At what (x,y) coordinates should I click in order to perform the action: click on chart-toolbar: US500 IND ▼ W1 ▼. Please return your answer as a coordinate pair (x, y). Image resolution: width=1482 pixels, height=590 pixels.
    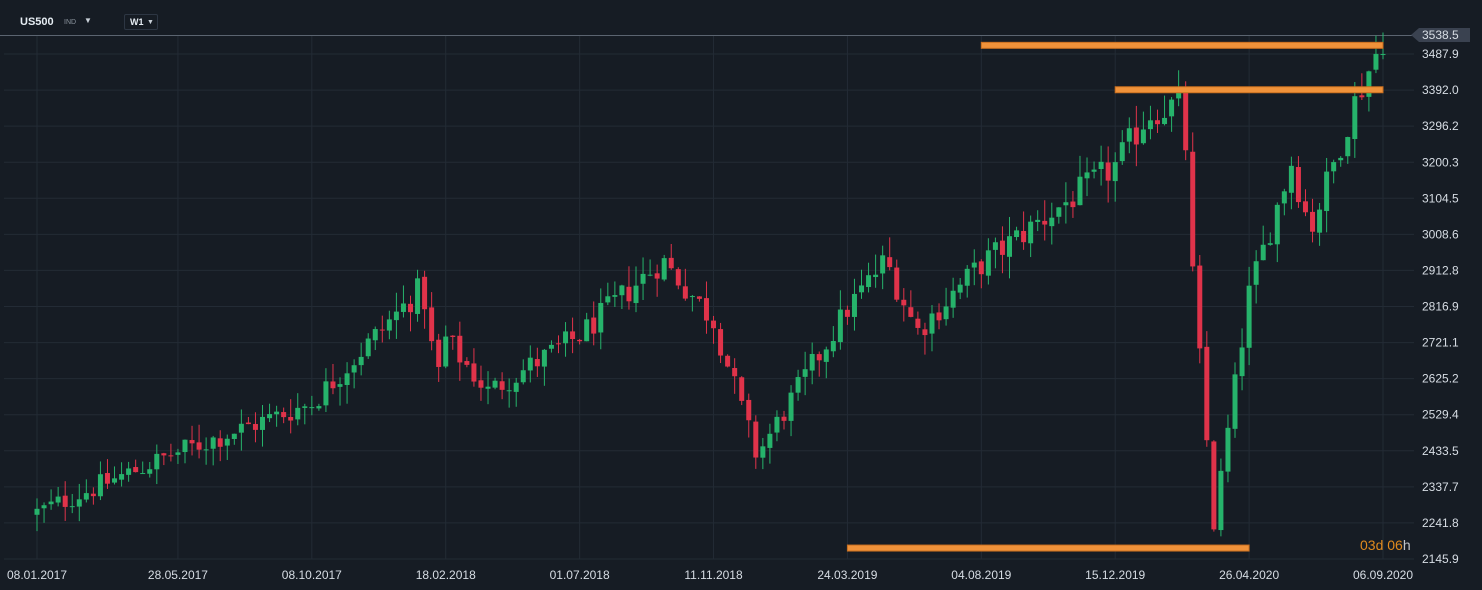
    Looking at the image, I should click on (741, 18).